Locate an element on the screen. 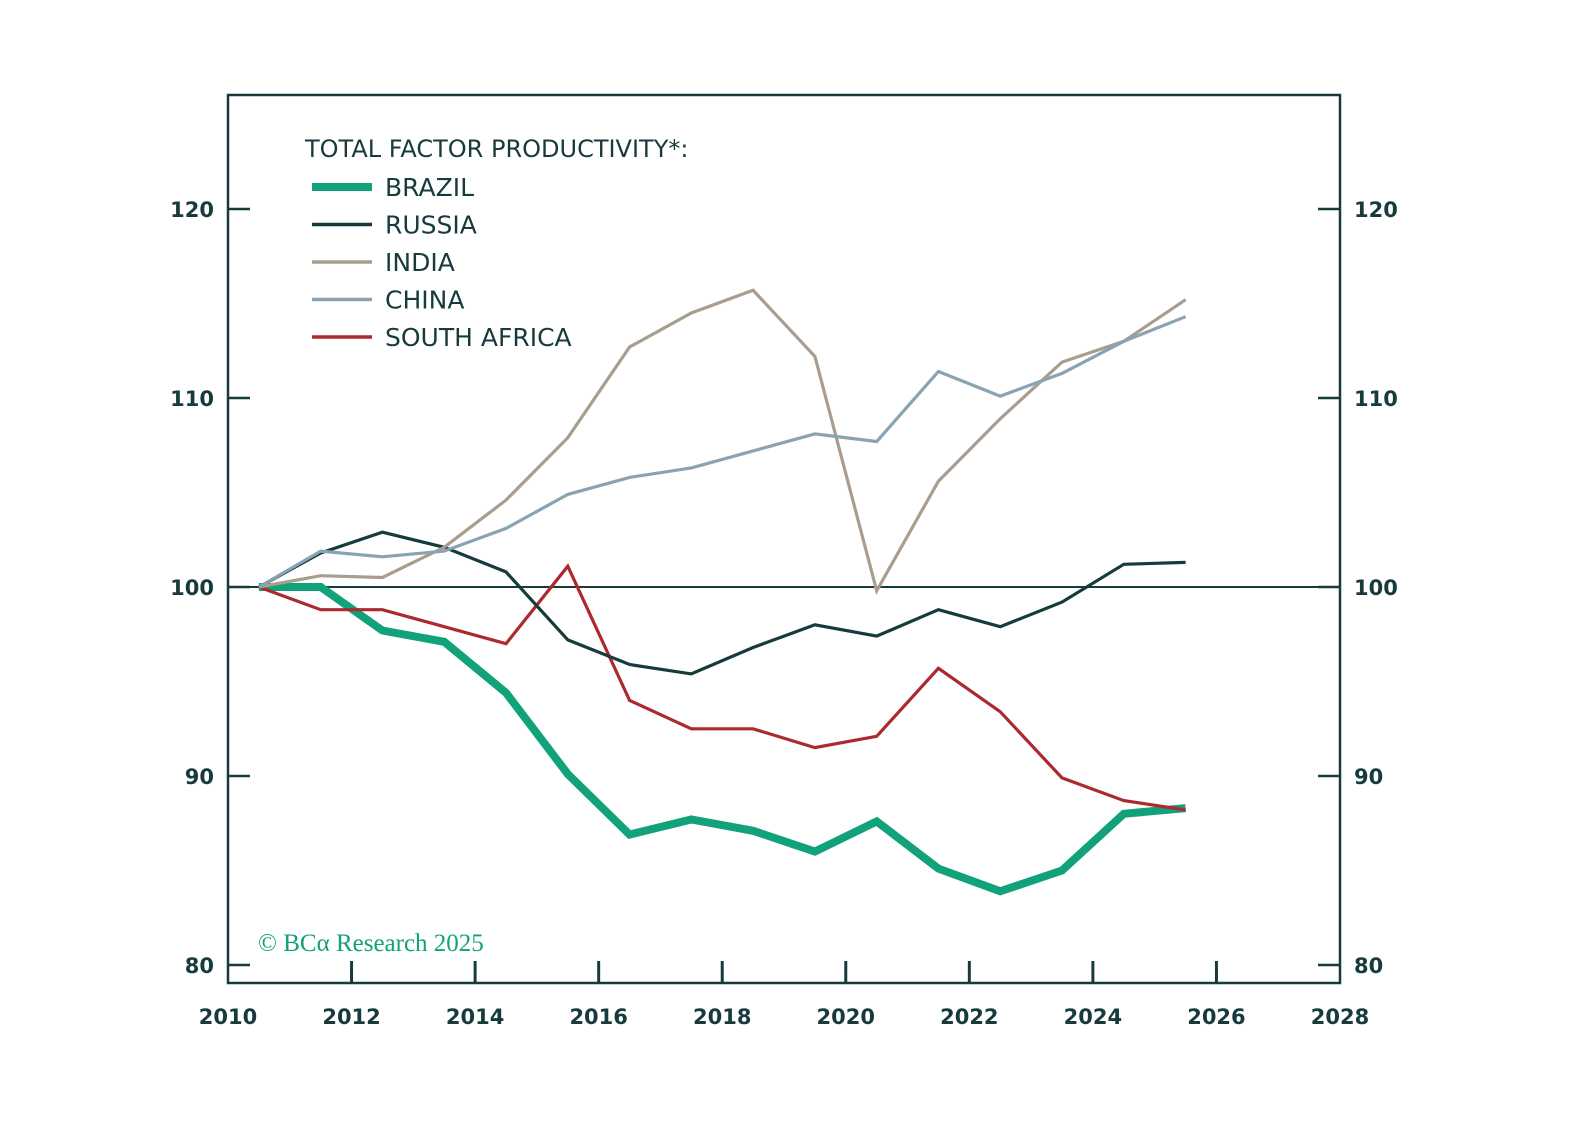 The width and height of the screenshot is (1595, 1144). series-line-china is located at coordinates (722, 452).